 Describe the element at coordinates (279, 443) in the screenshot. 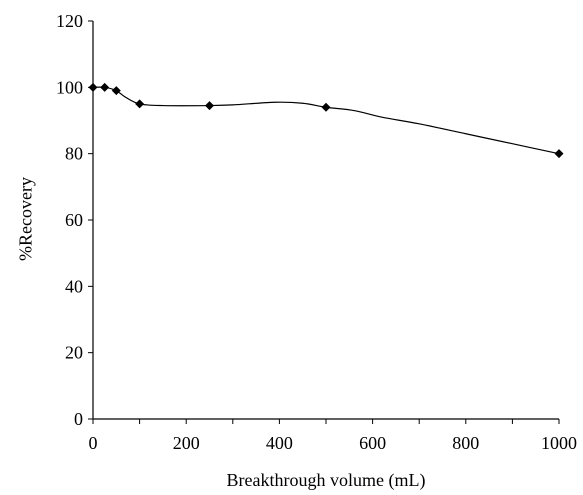

I see `x-tick-label: 400` at that location.